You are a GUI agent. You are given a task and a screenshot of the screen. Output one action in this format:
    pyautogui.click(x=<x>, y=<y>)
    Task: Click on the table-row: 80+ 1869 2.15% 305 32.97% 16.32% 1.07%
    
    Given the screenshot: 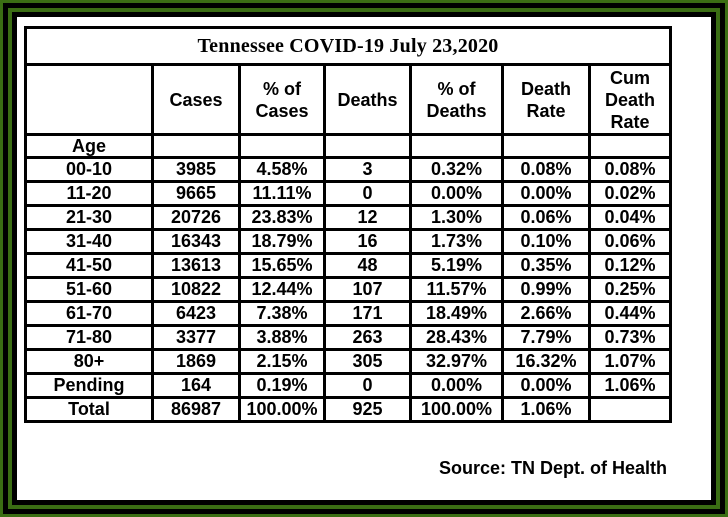 What is the action you would take?
    pyautogui.click(x=348, y=361)
    